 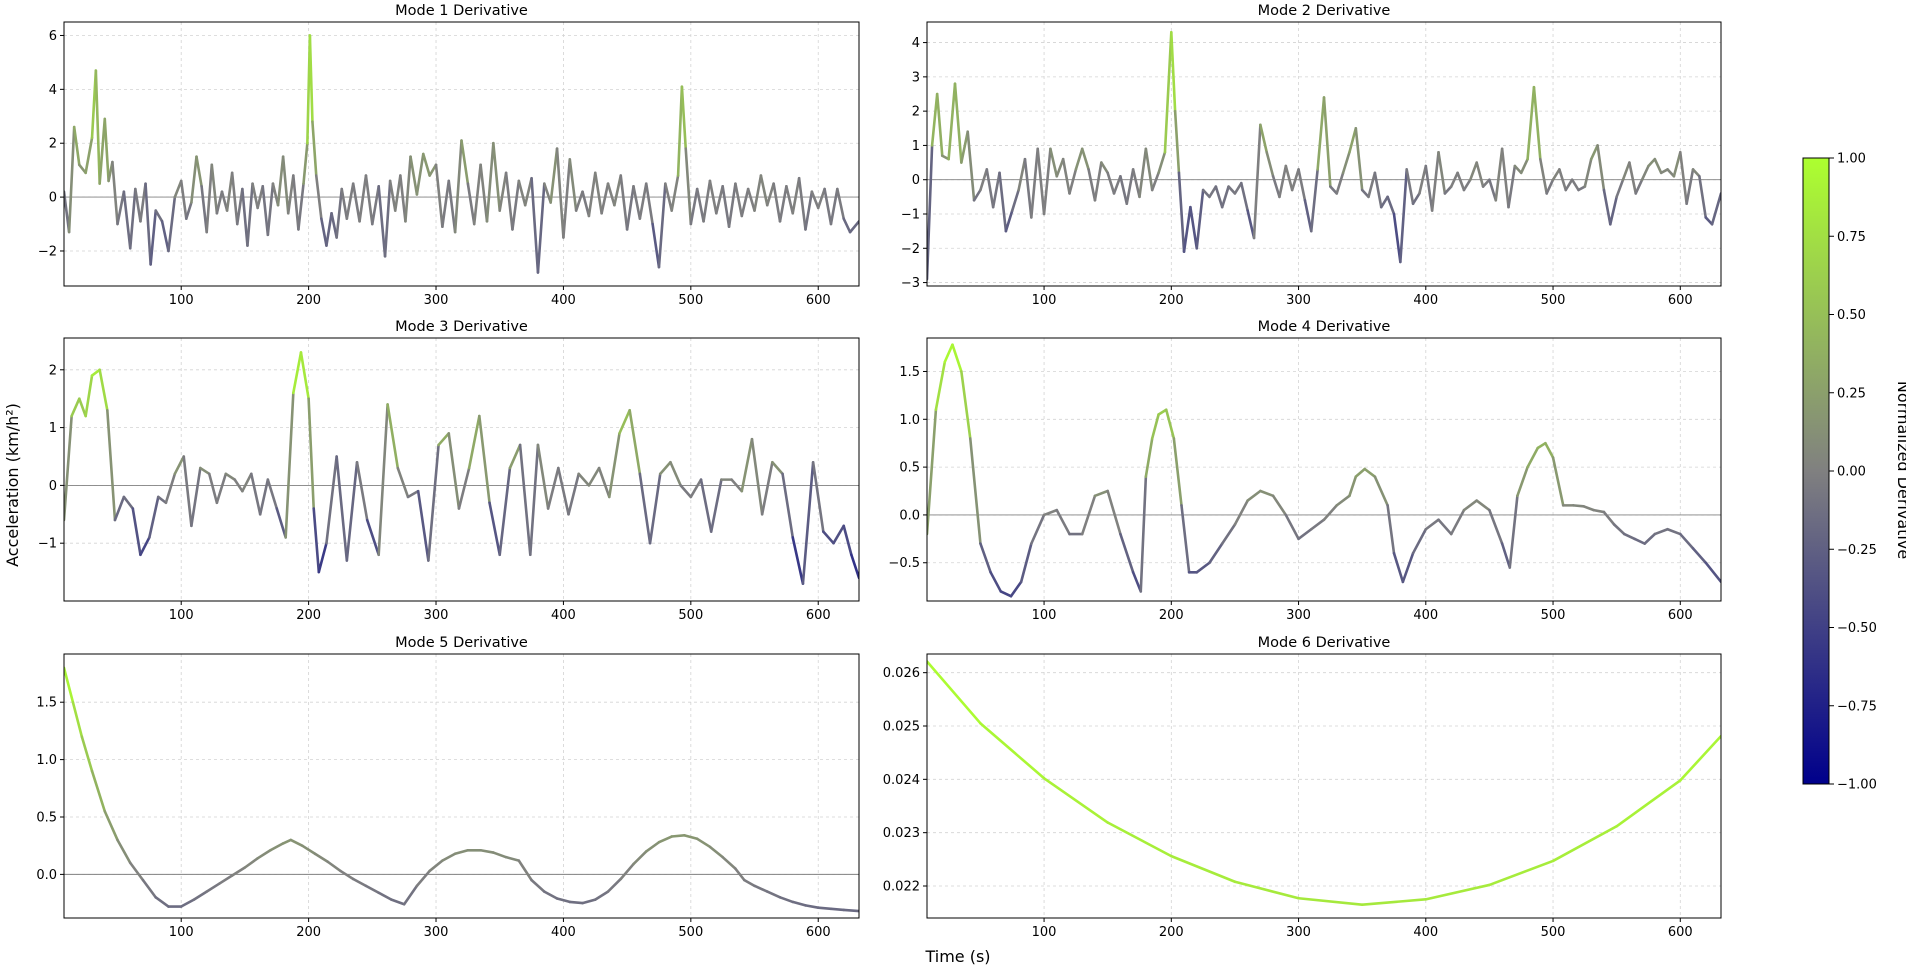 What do you see at coordinates (53, 486) in the screenshot?
I see `y-tick-label: 0` at bounding box center [53, 486].